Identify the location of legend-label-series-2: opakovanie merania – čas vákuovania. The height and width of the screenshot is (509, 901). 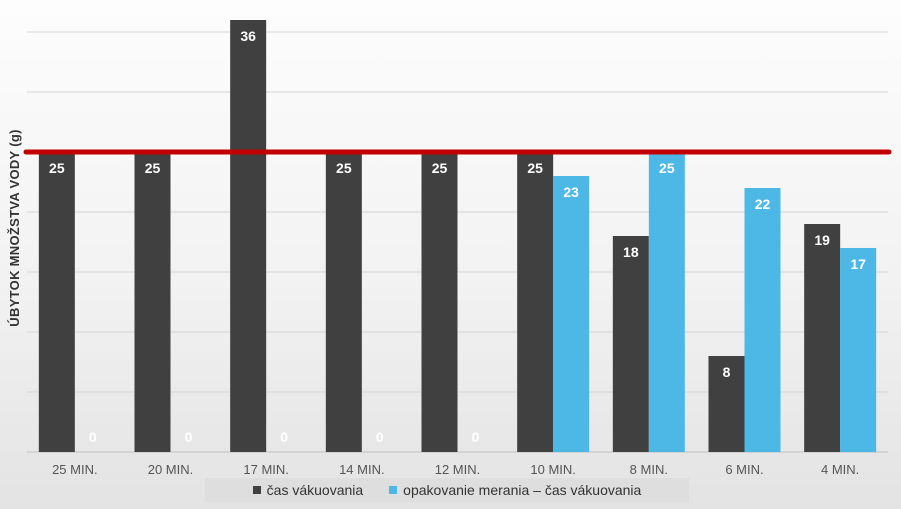
(522, 490).